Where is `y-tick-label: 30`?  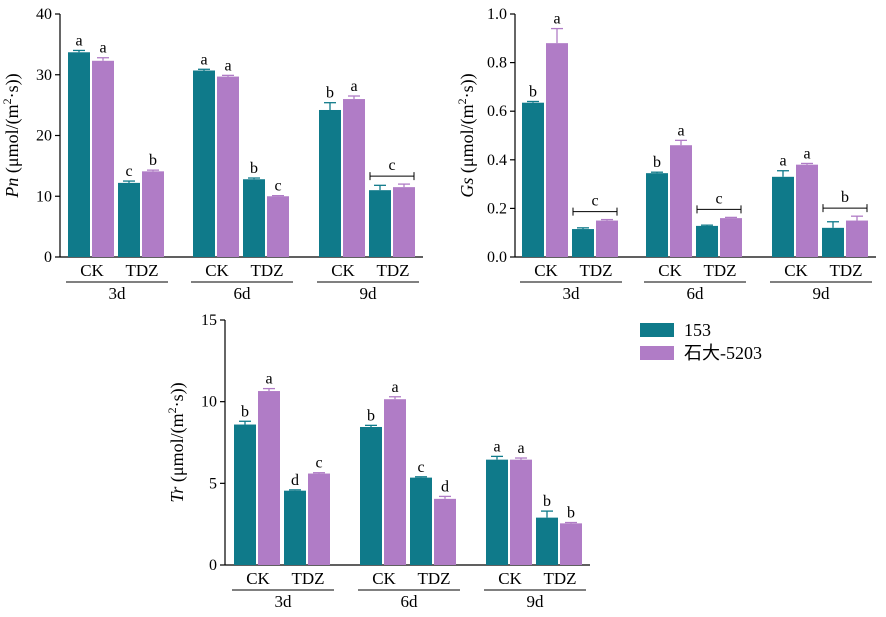 y-tick-label: 30 is located at coordinates (44, 75).